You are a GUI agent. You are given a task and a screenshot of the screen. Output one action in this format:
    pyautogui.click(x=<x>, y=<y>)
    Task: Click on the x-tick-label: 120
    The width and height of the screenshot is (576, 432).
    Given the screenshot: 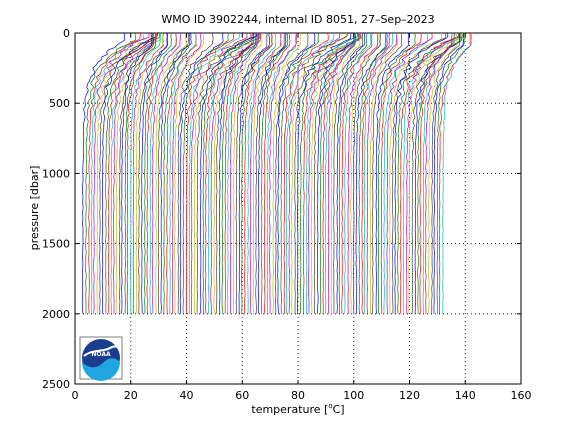 What is the action you would take?
    pyautogui.click(x=409, y=395)
    